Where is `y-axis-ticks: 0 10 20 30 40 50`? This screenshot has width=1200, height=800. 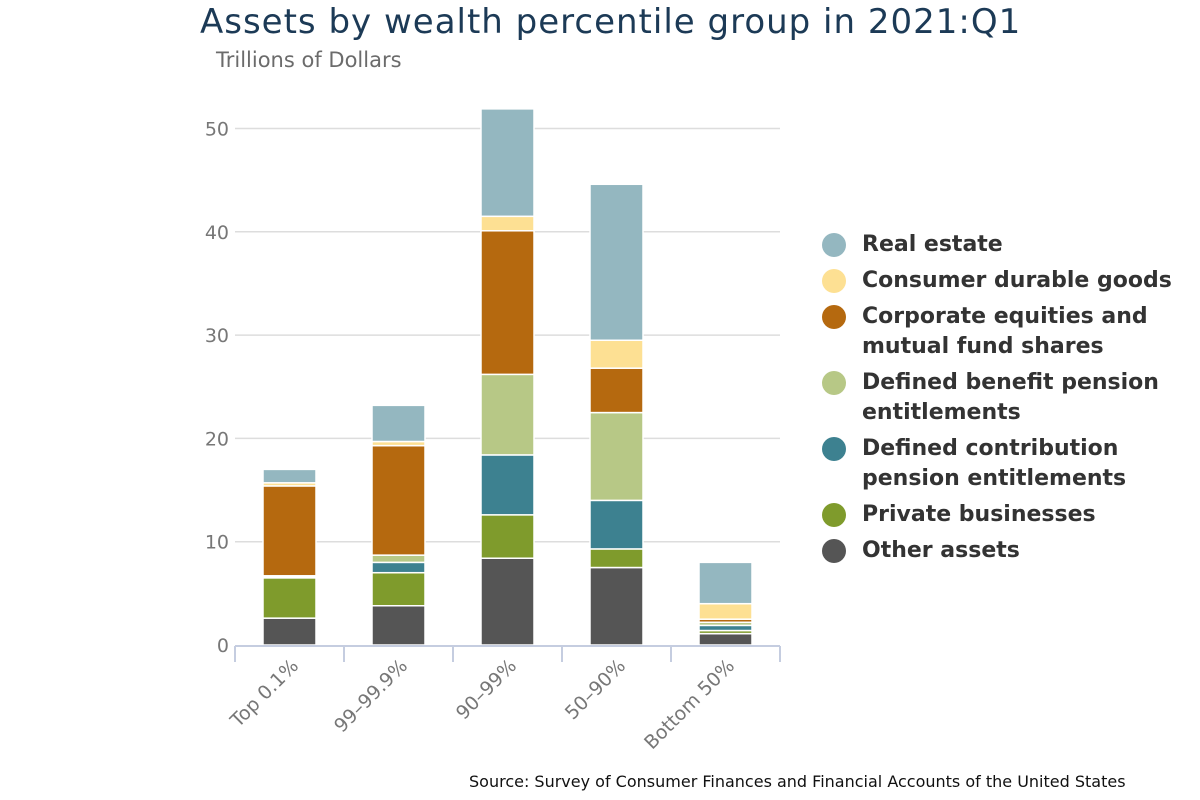 y-axis-ticks: 0 10 20 30 40 50 is located at coordinates (217, 388).